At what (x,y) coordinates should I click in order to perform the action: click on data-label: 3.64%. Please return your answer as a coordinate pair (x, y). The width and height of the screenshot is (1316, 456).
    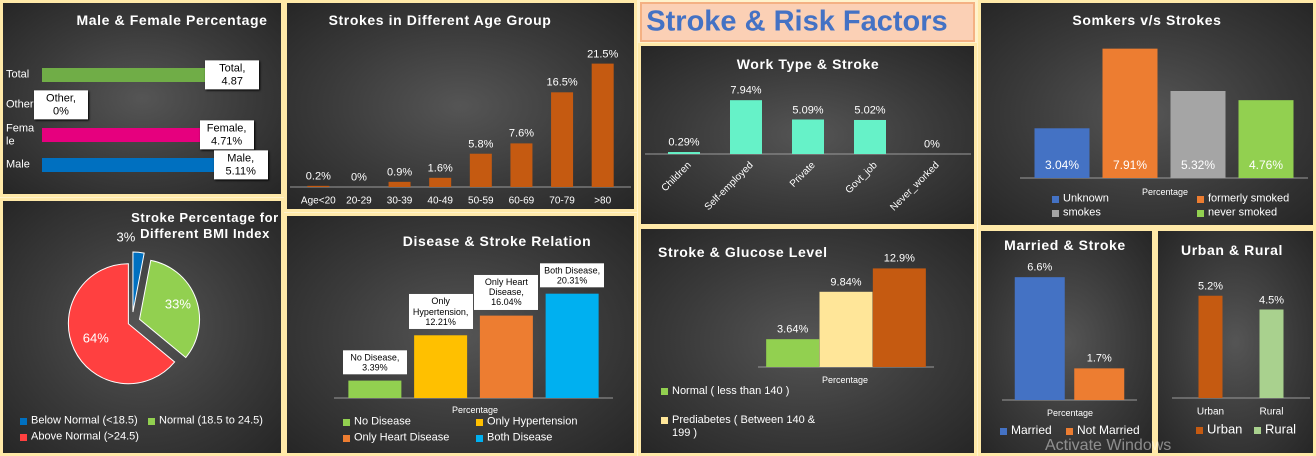
    Looking at the image, I should click on (793, 329).